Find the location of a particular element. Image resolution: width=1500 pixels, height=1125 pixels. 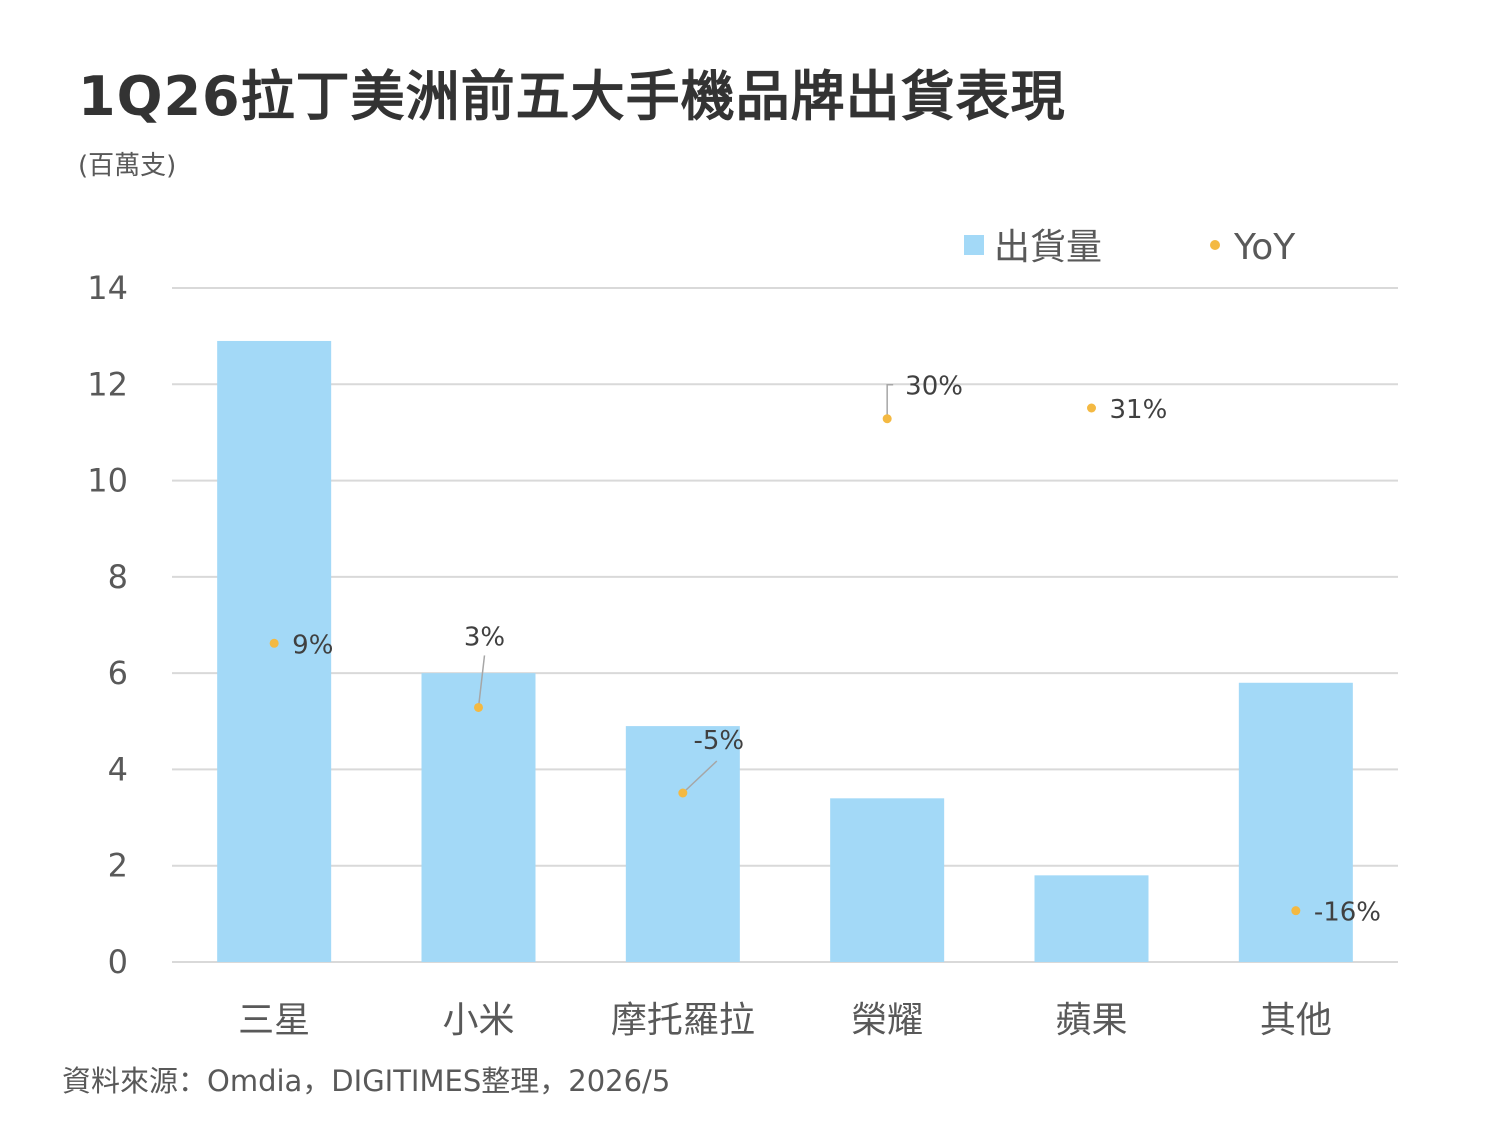

source-note: 資料來源：Omdia，DIGITIMES整理，2026/5 is located at coordinates (366, 1081).